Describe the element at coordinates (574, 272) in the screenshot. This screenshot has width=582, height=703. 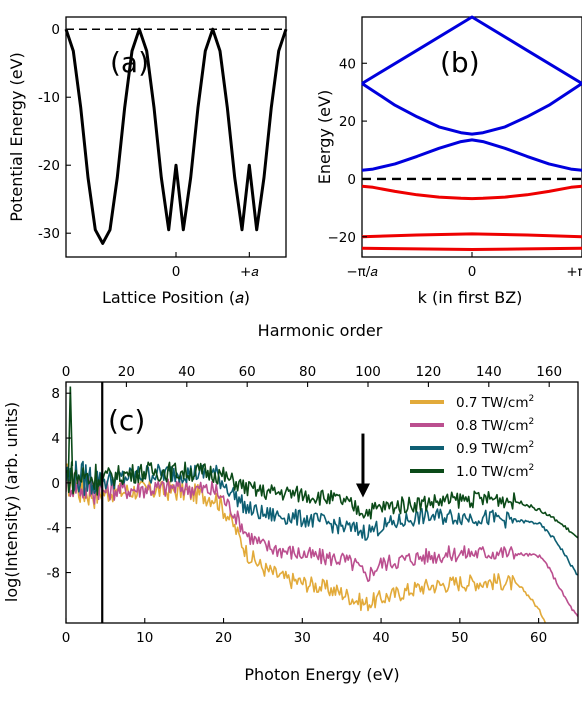
I see `x-tick-label: +π/𝑎` at that location.